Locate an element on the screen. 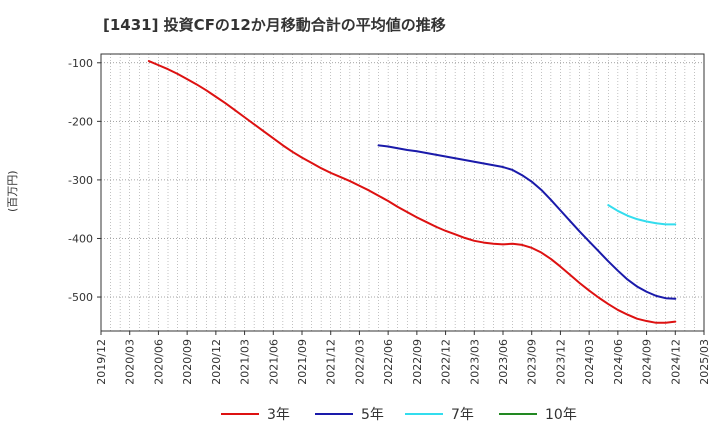  series-line-5年 is located at coordinates (527, 222).